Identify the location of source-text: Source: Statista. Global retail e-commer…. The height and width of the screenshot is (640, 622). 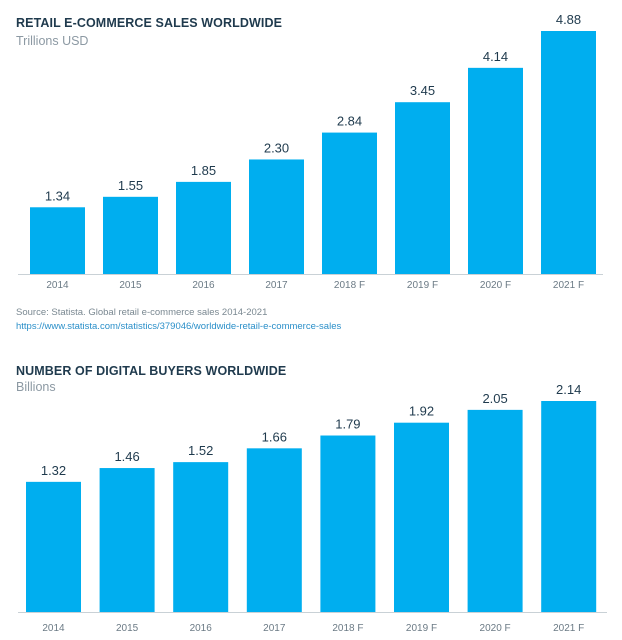
(142, 312).